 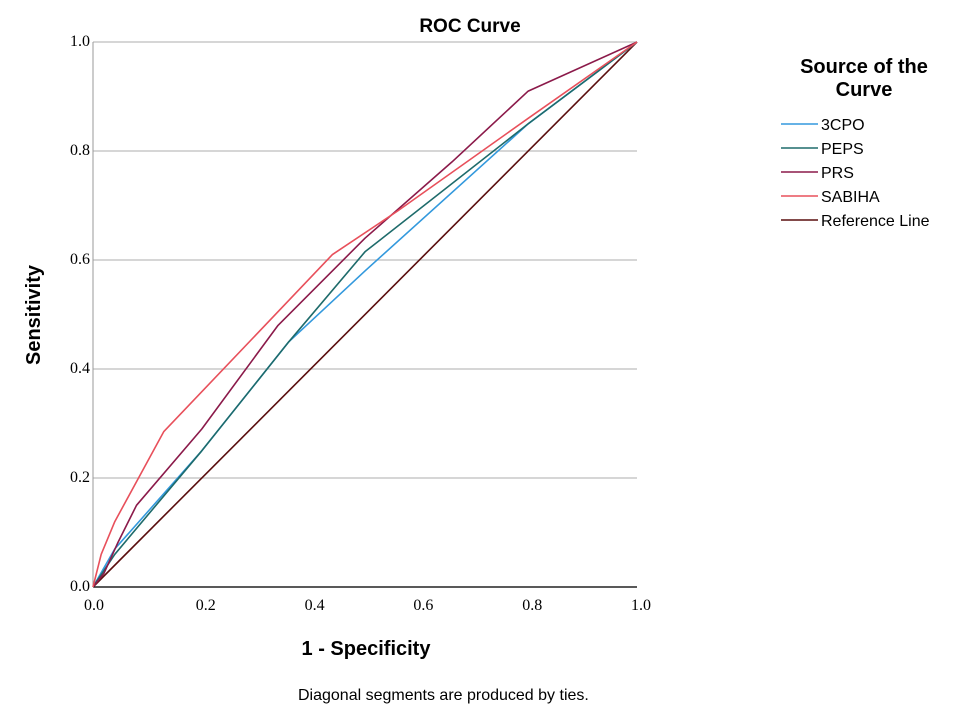 What do you see at coordinates (367, 649) in the screenshot?
I see `x-axis-label: 1 - Specificity` at bounding box center [367, 649].